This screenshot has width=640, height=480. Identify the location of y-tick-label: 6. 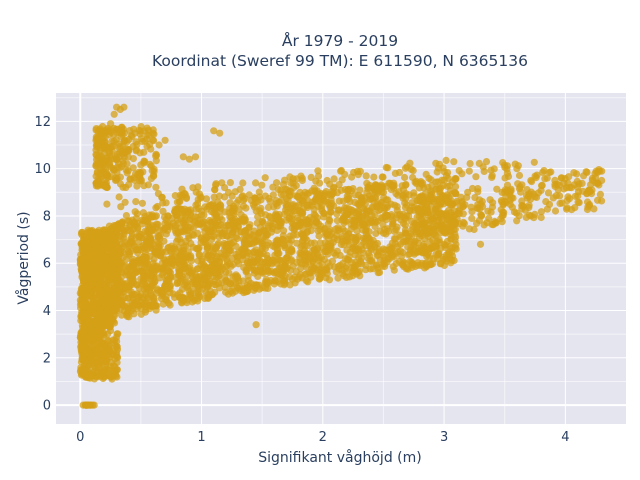
(47, 264).